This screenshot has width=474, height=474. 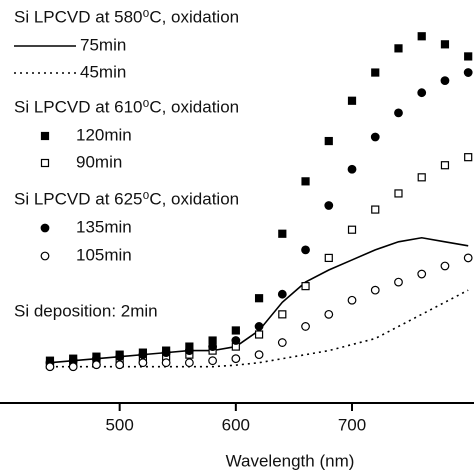 What do you see at coordinates (236, 424) in the screenshot?
I see `x-tick-label: 600` at bounding box center [236, 424].